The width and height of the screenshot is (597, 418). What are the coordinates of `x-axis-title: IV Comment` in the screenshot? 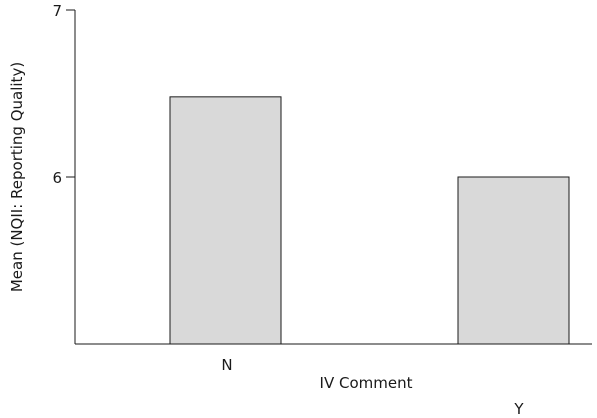 It's located at (366, 383).